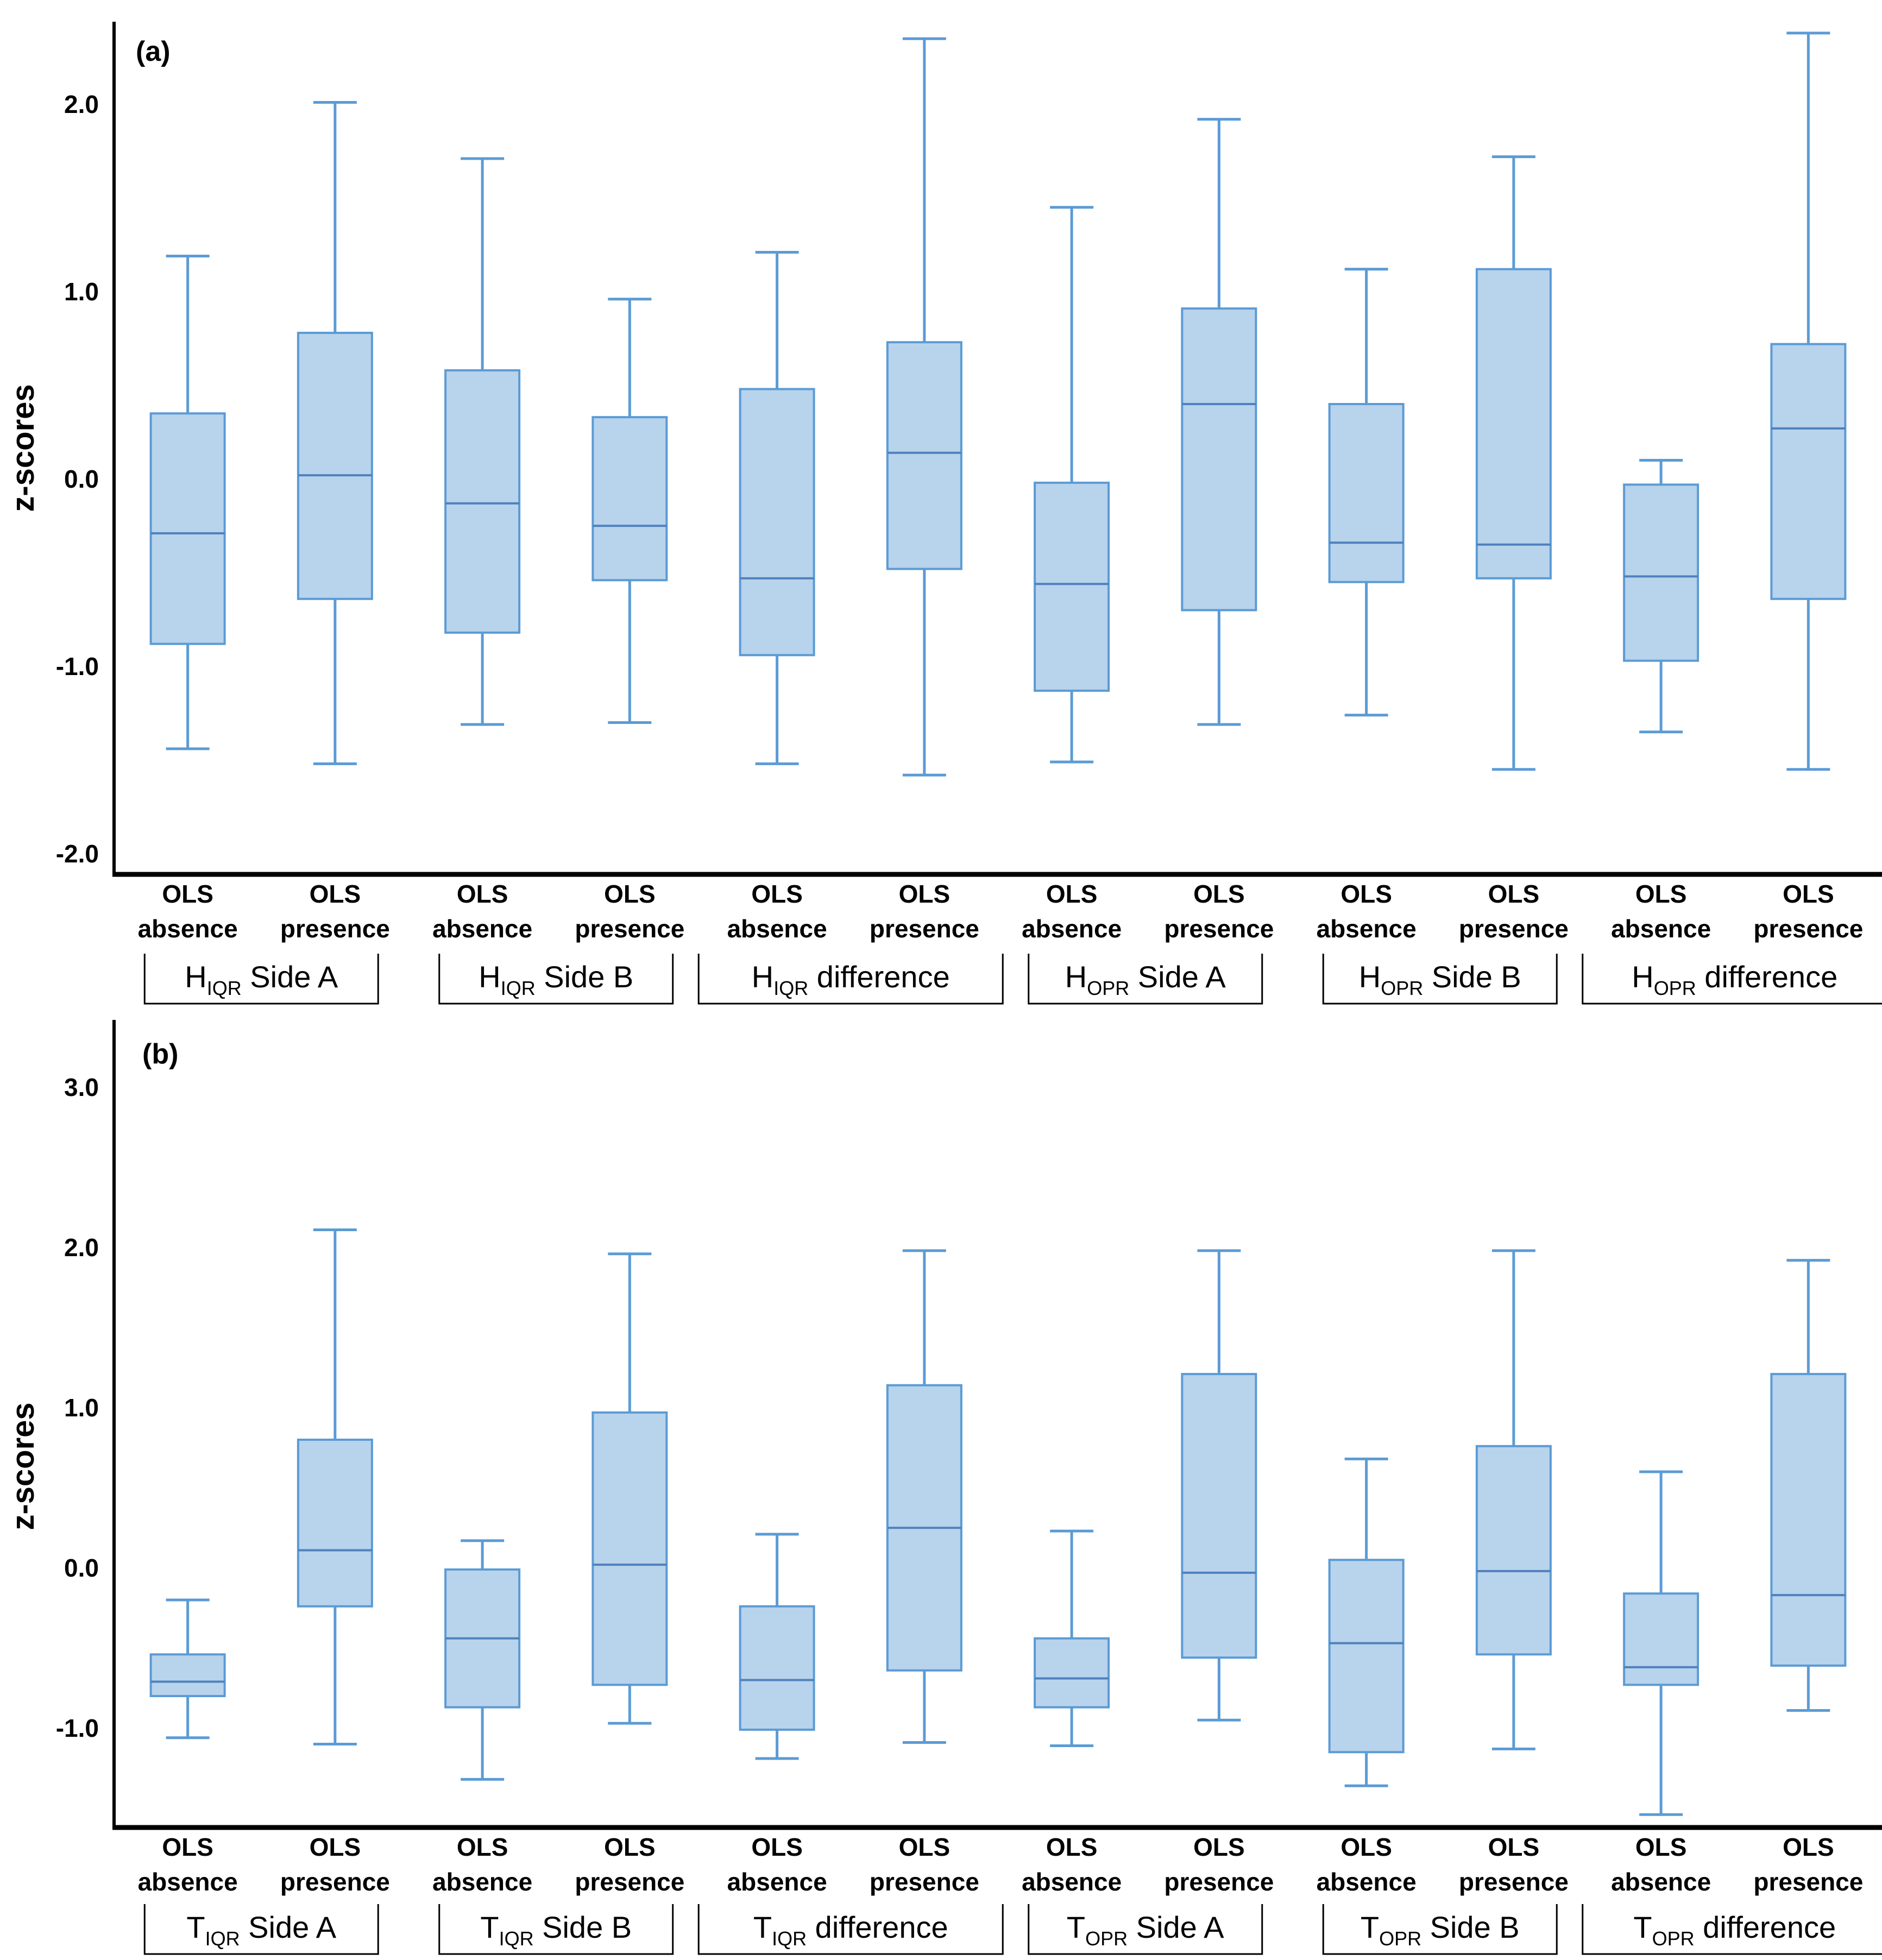  What do you see at coordinates (924, 1496) in the screenshot?
I see `box-b-6-OLS-presence` at bounding box center [924, 1496].